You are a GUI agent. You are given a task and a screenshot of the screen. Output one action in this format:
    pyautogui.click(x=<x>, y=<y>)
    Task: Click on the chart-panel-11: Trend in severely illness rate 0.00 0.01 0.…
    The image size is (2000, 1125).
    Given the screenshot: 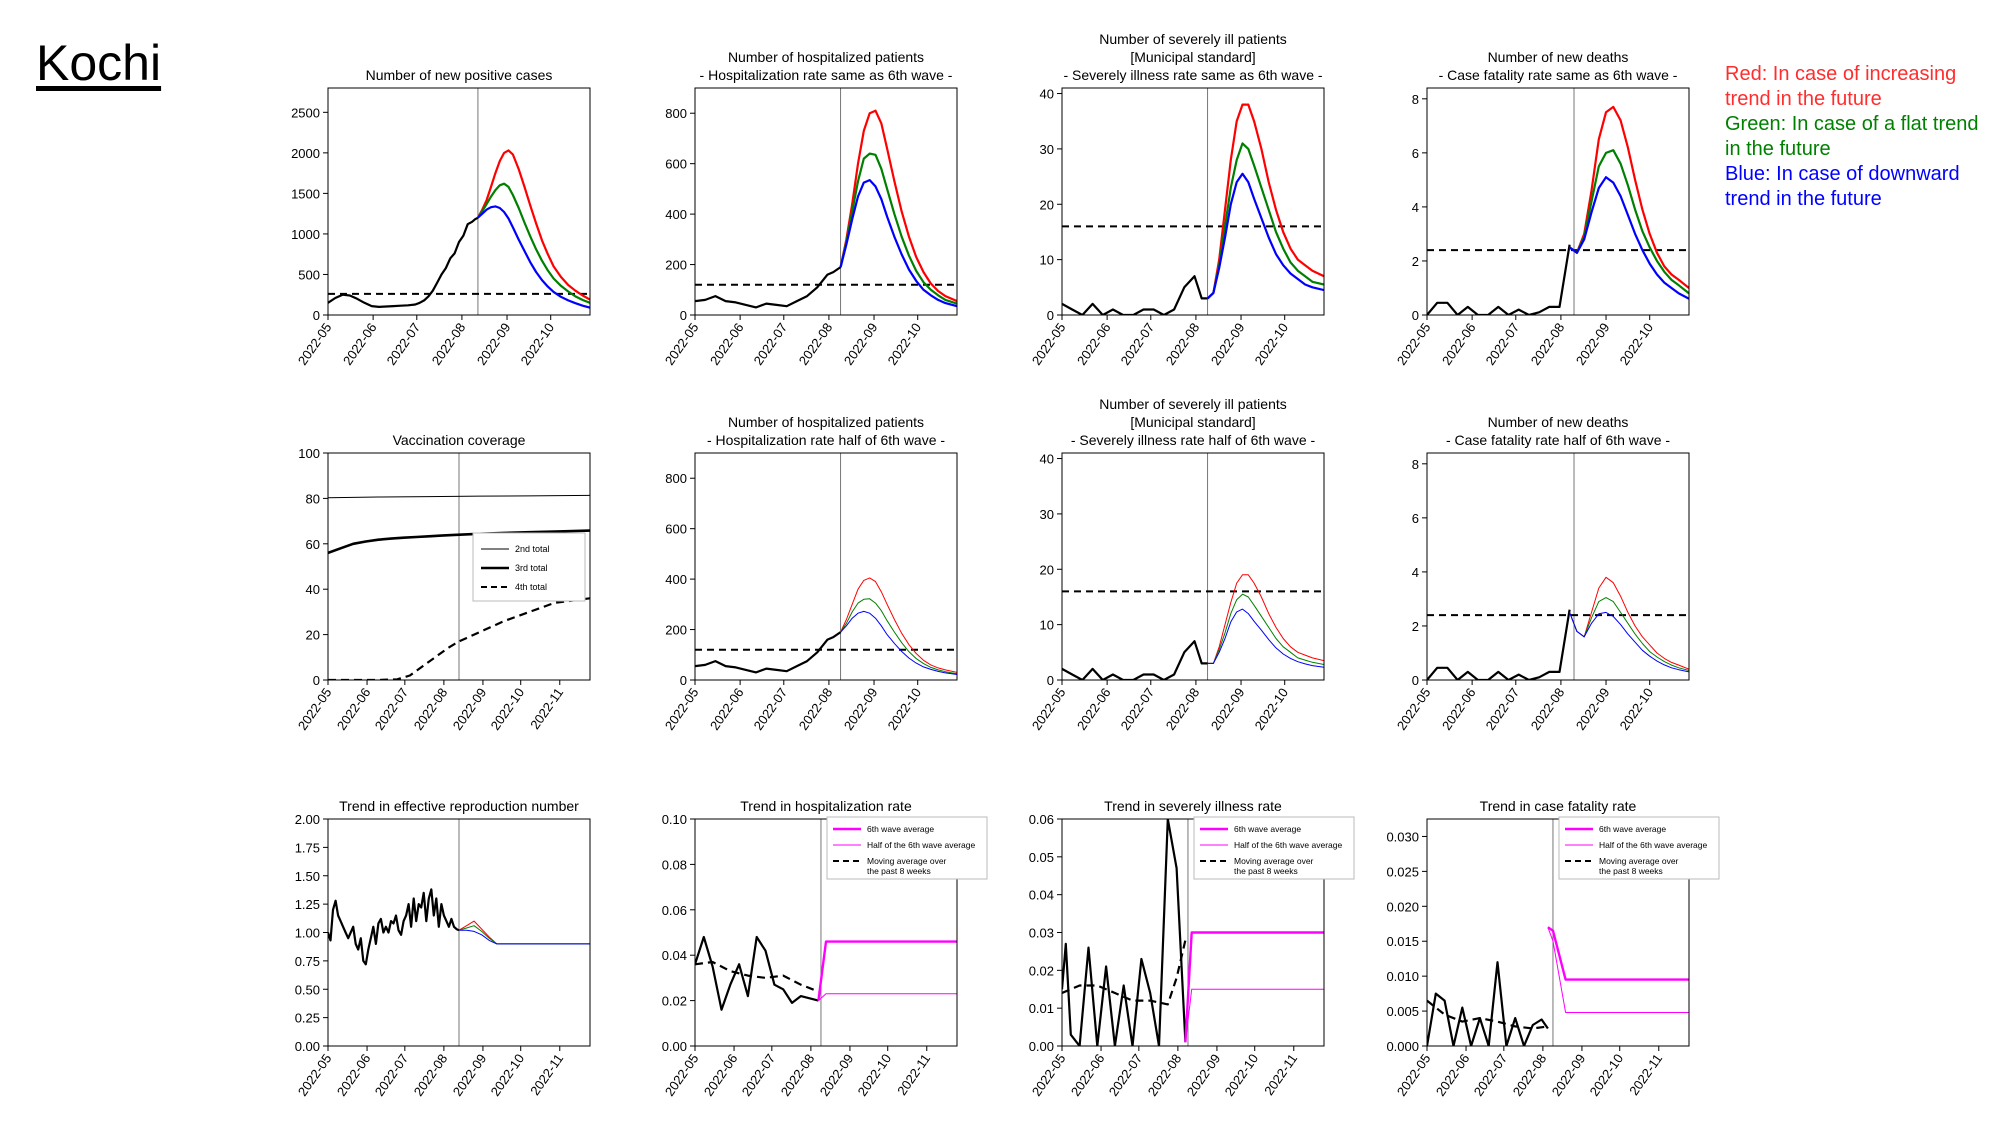 What is the action you would take?
    pyautogui.click(x=1192, y=948)
    